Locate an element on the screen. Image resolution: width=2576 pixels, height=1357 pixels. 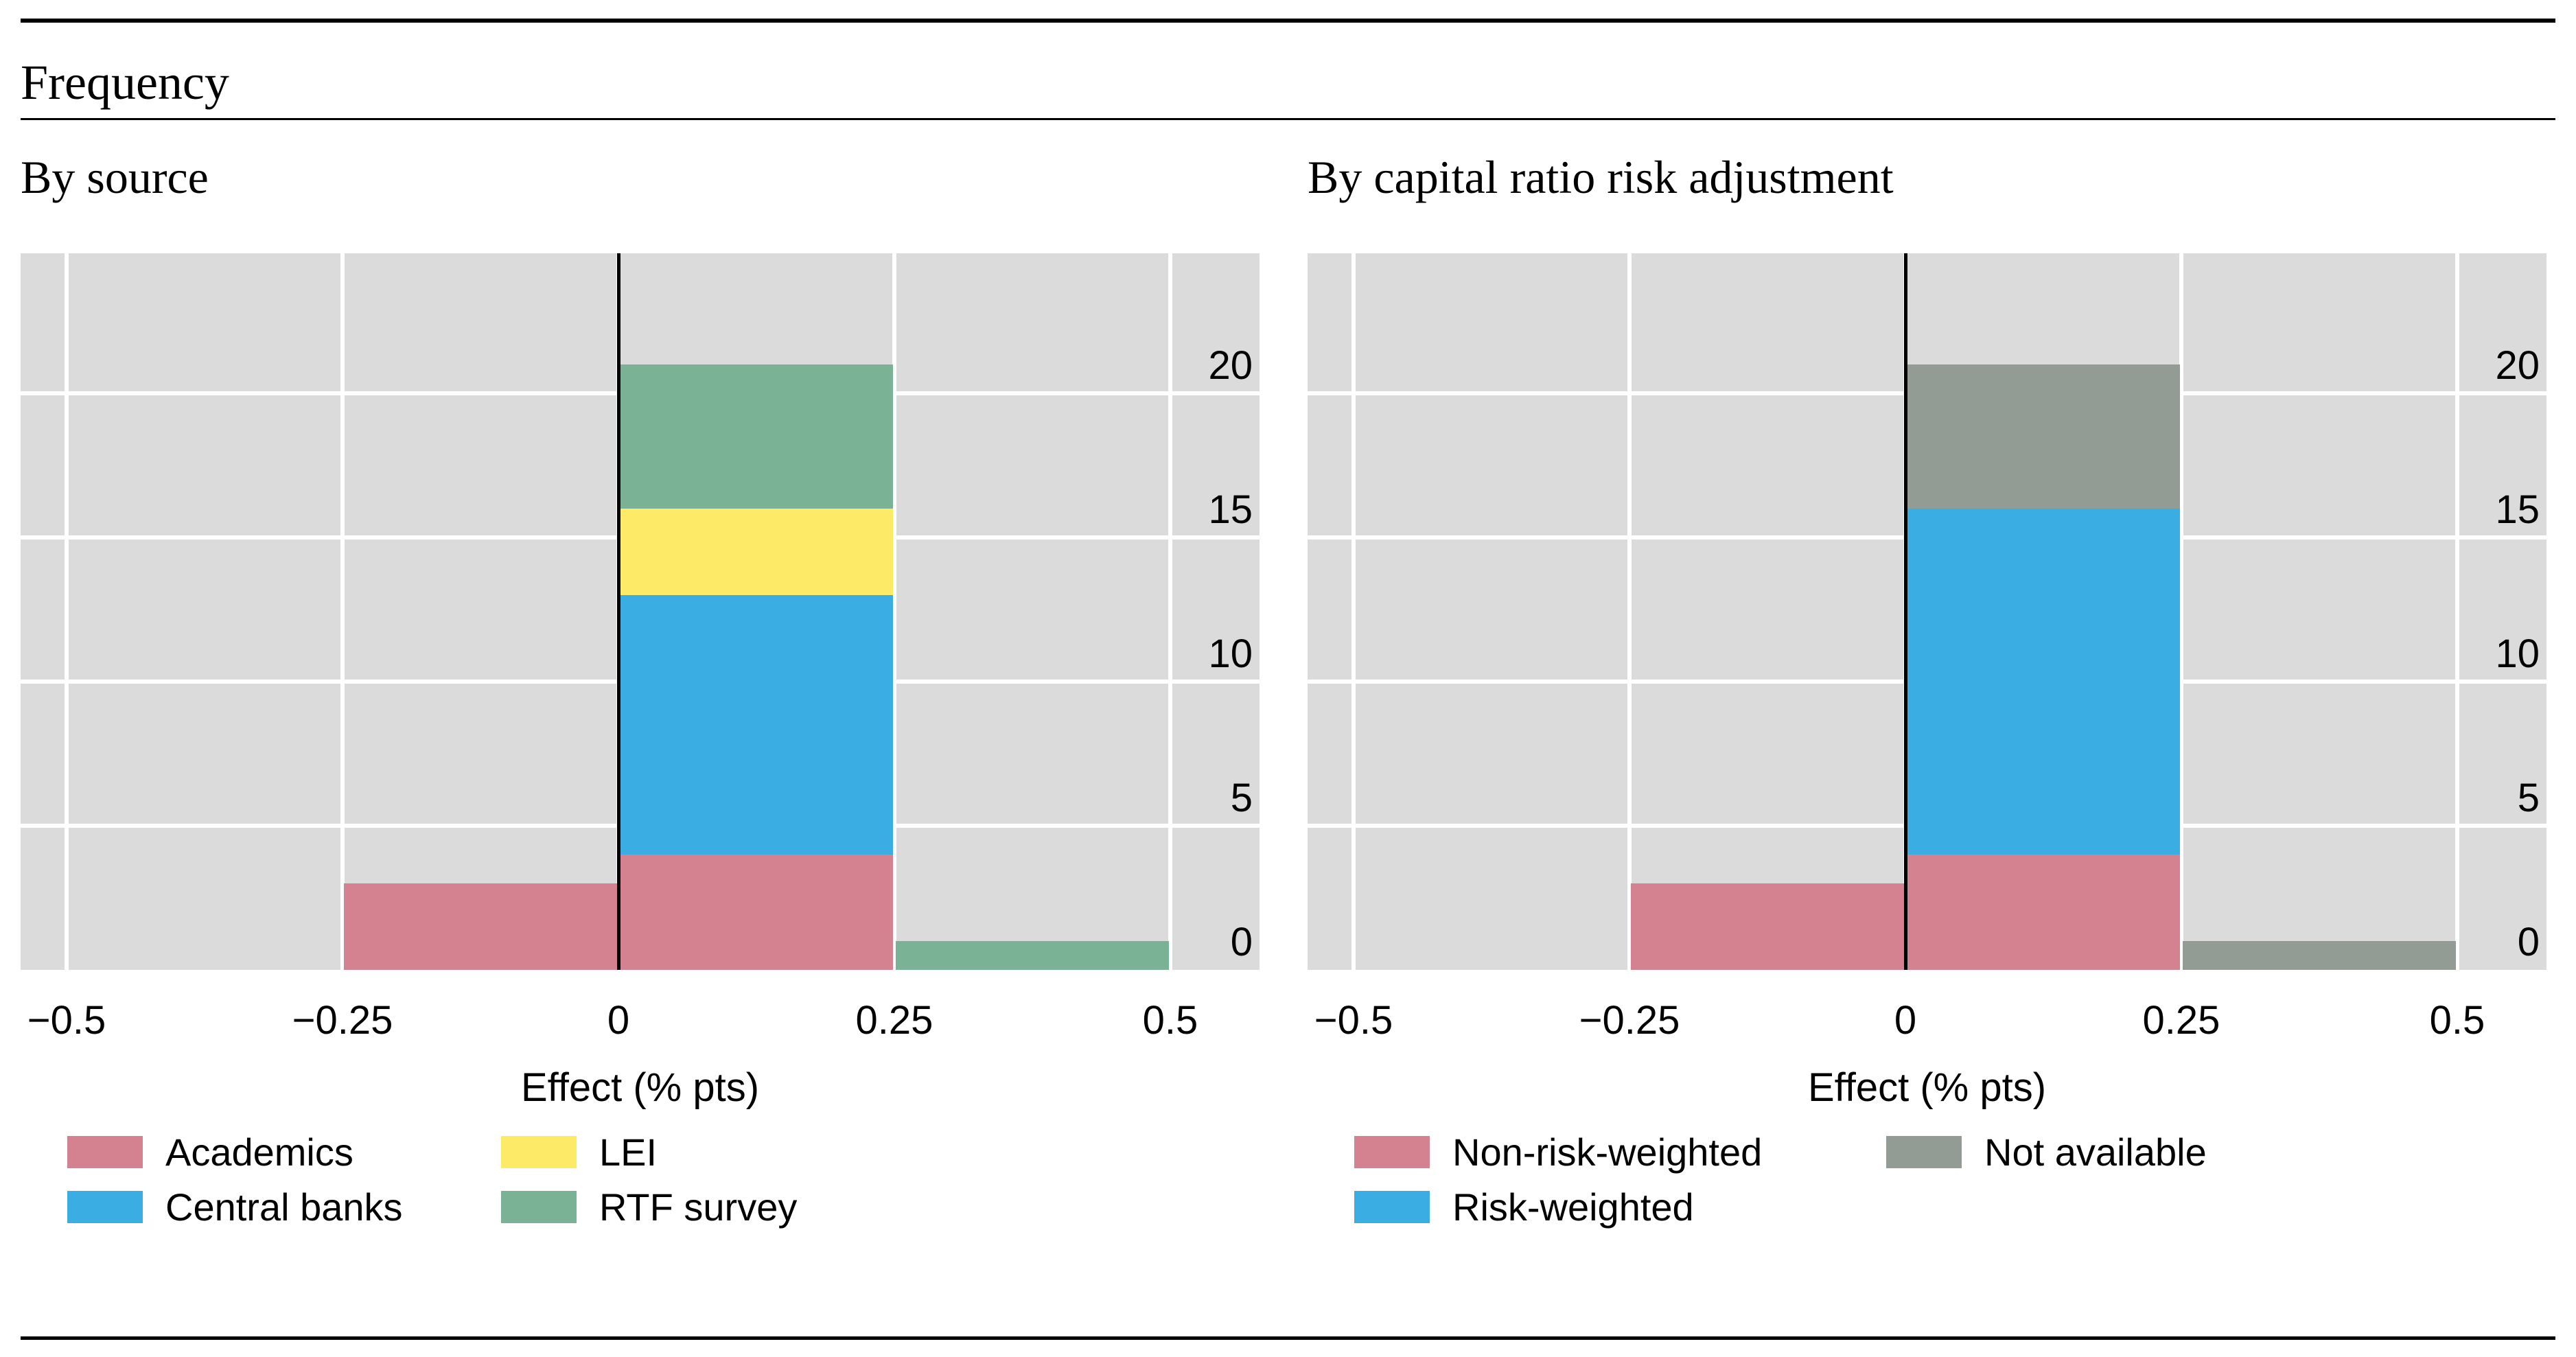
legend-item: Risk-weighted is located at coordinates (1620, 1207).